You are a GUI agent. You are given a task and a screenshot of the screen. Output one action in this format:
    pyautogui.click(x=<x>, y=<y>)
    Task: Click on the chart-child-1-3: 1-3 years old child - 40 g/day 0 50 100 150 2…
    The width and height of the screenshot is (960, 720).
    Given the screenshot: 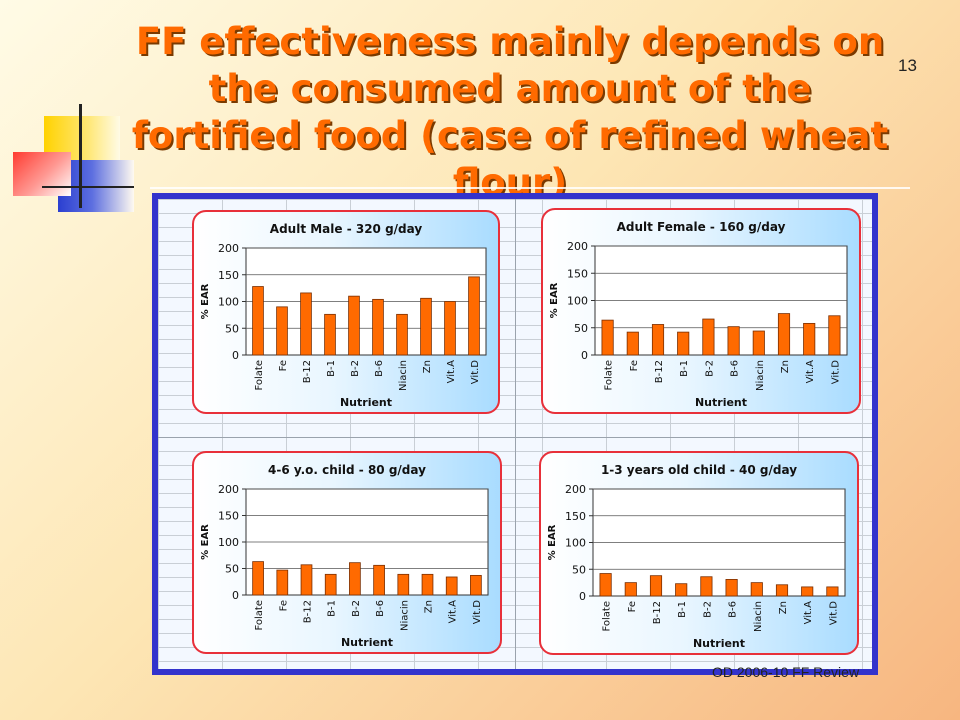 What is the action you would take?
    pyautogui.click(x=699, y=553)
    